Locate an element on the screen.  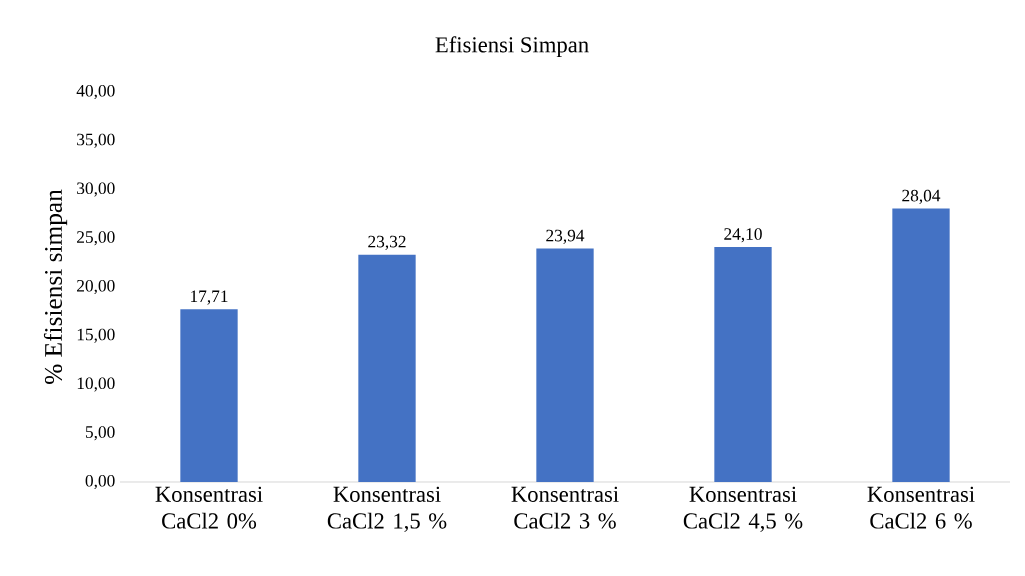
y-tick-label: 40,00 is located at coordinates (95, 92).